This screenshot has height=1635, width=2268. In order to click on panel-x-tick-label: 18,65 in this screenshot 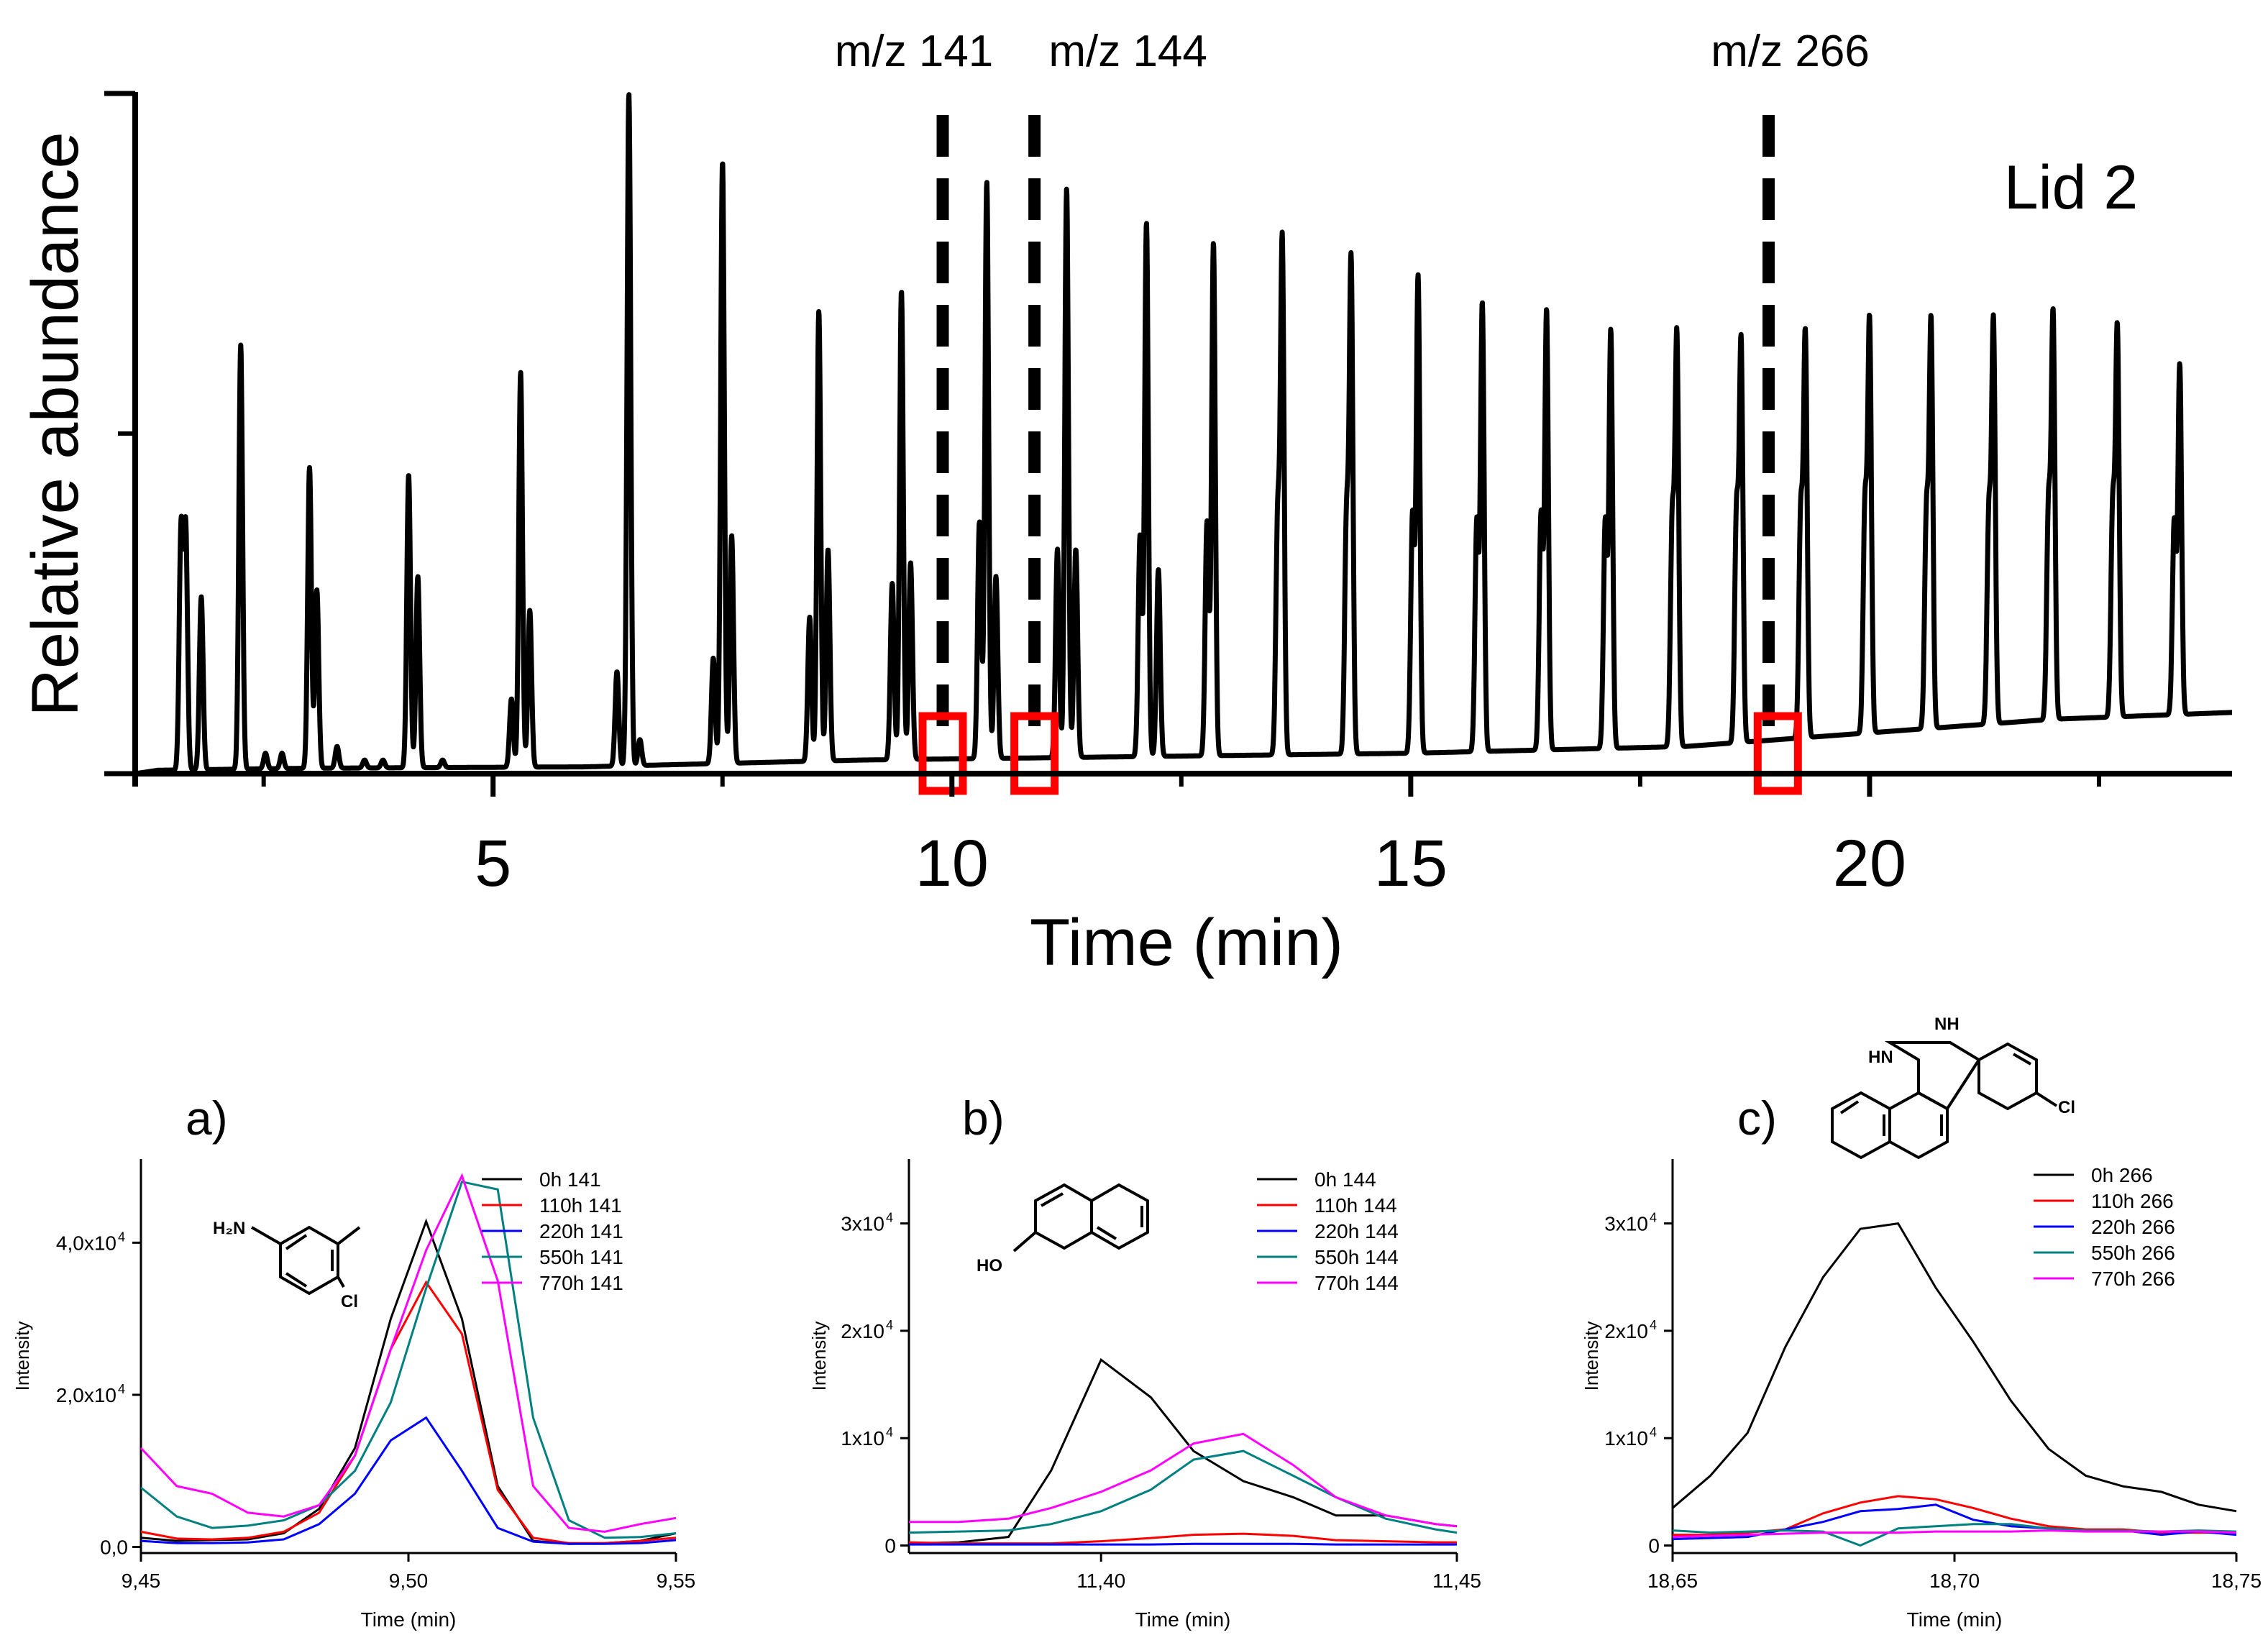, I will do `click(1672, 1581)`.